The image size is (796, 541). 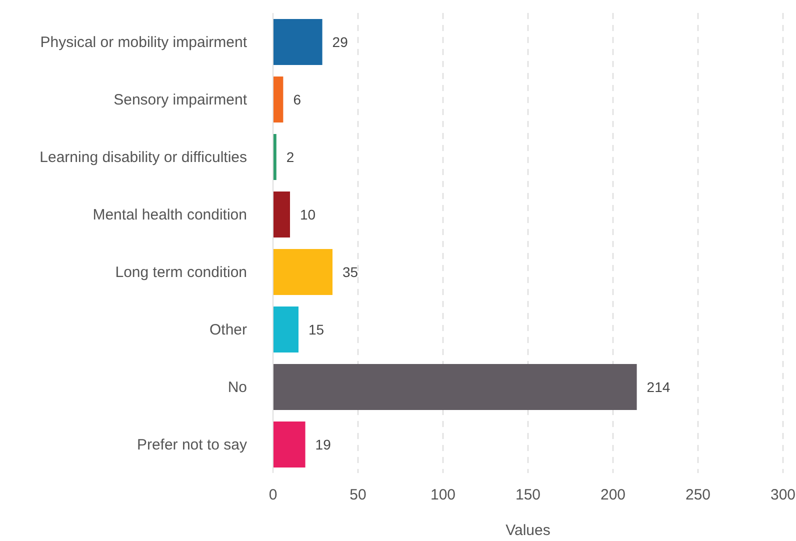 What do you see at coordinates (658, 386) in the screenshot?
I see `data-label: 214` at bounding box center [658, 386].